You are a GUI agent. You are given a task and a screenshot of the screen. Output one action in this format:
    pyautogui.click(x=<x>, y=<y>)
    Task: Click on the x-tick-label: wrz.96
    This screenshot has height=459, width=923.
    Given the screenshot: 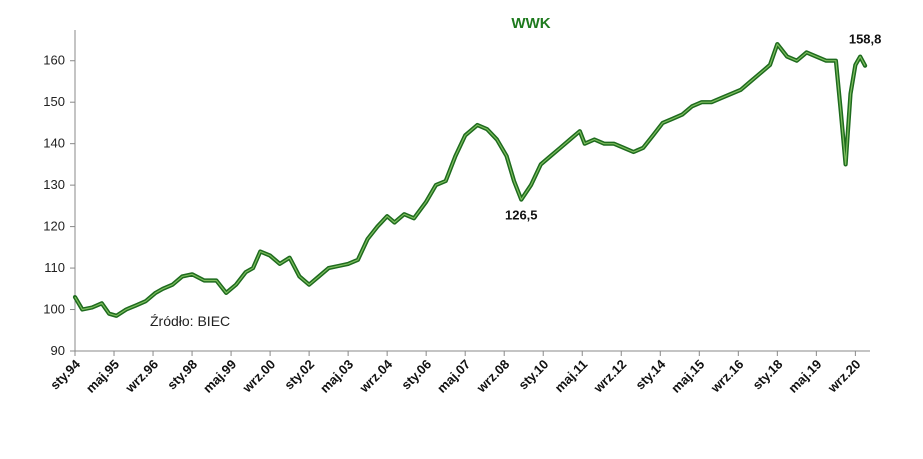 What is the action you would take?
    pyautogui.click(x=141, y=376)
    